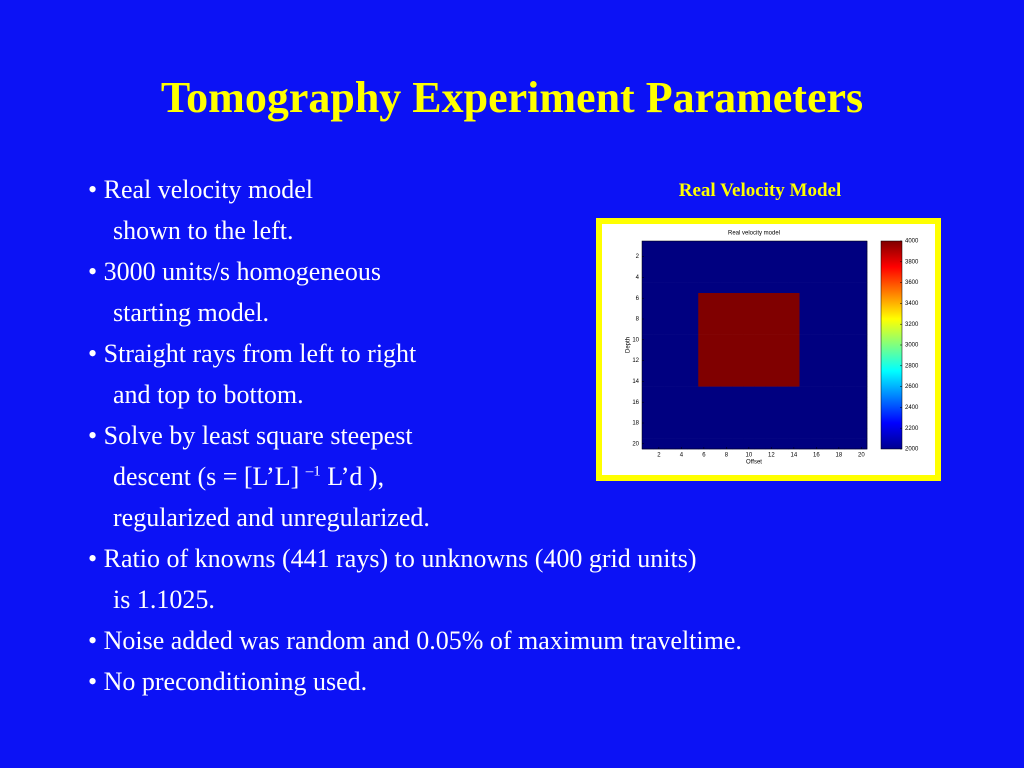  Describe the element at coordinates (191, 312) in the screenshot. I see `bullet-line: starting model.` at that location.